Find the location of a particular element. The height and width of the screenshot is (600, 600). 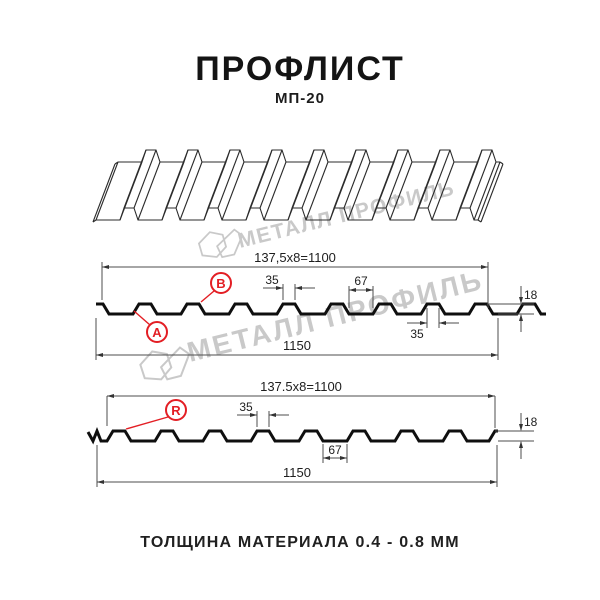

sheet-front-edge is located at coordinates (287, 214).